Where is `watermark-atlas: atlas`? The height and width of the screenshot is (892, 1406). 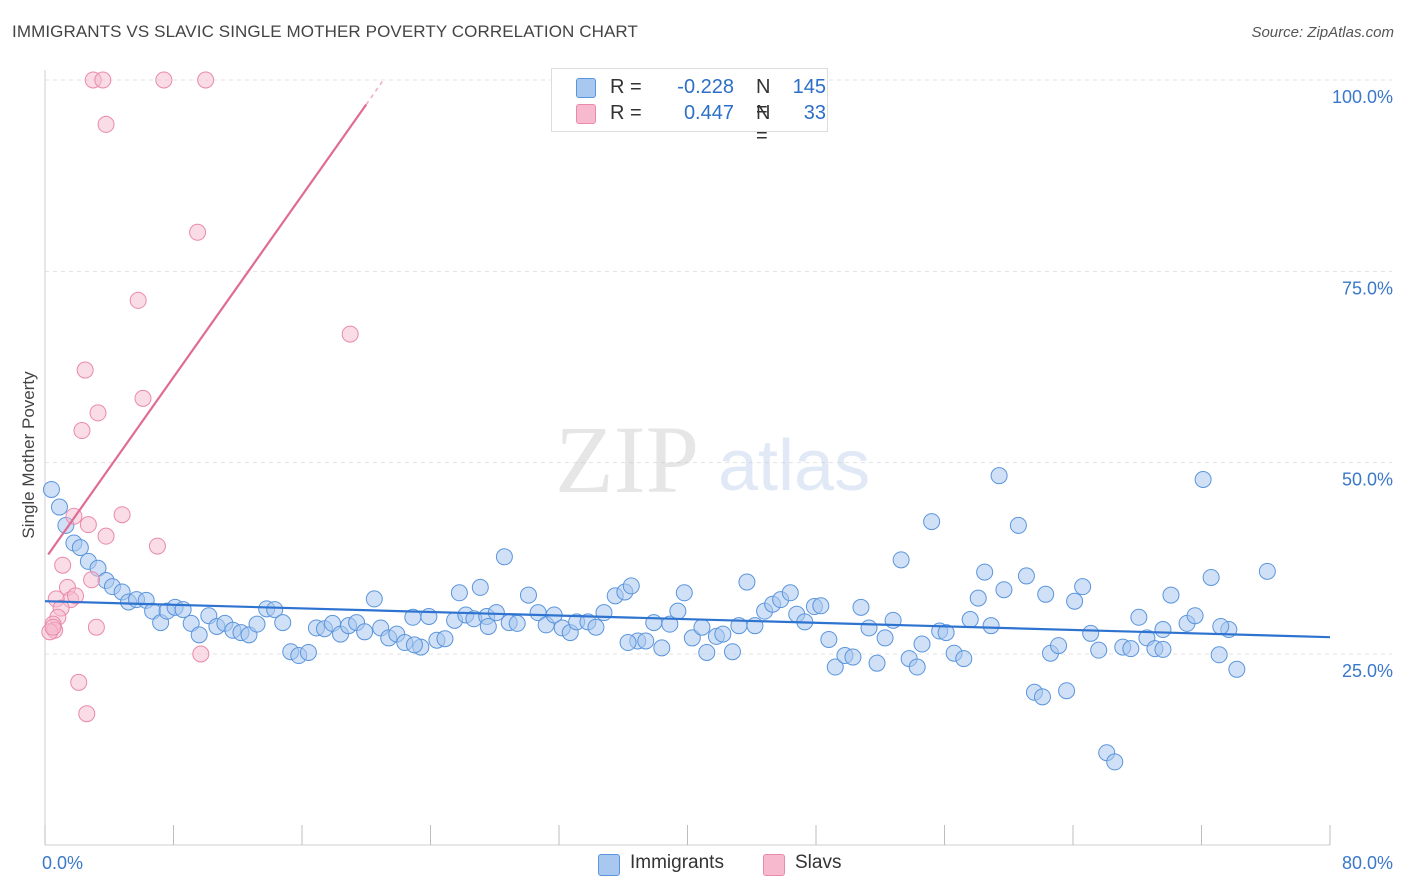 watermark-atlas: atlas is located at coordinates (794, 466).